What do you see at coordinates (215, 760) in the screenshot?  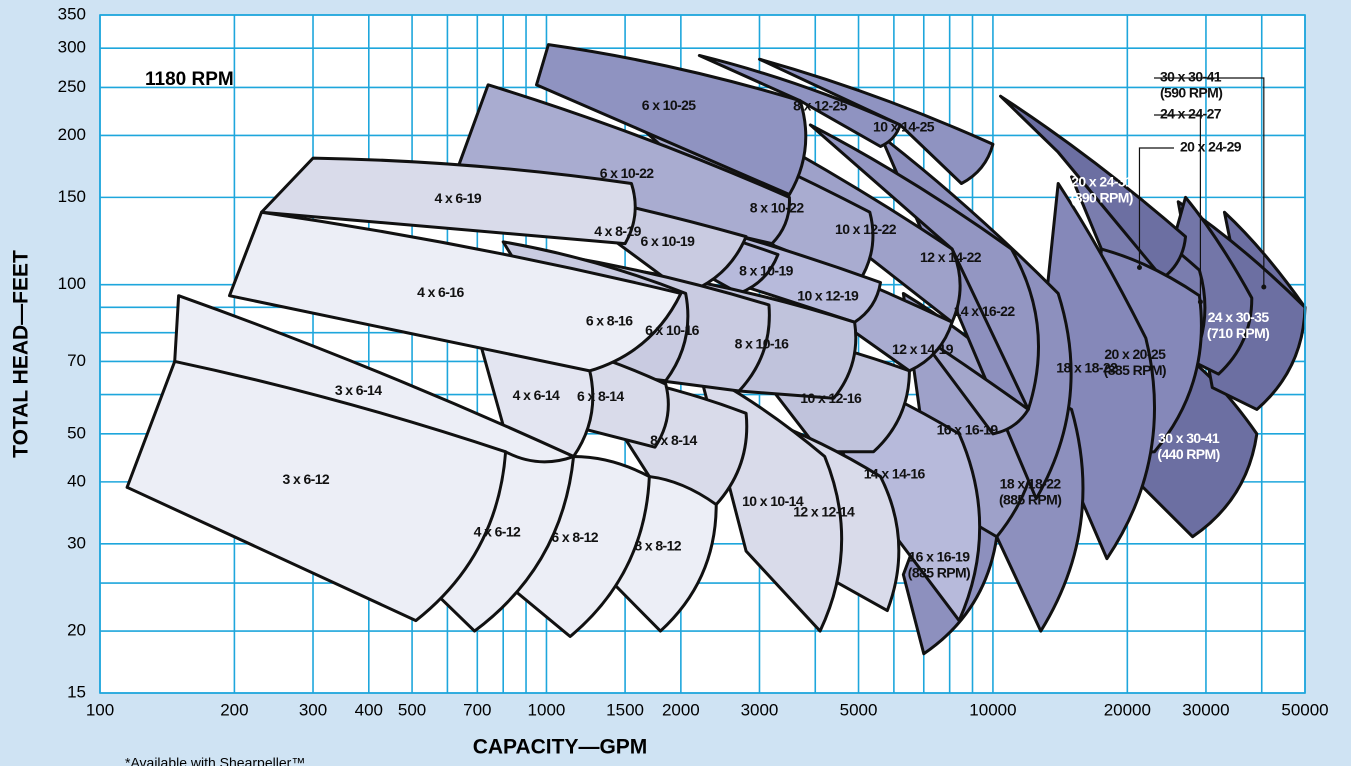 I see `footnote: *Available with Shearpeller™` at bounding box center [215, 760].